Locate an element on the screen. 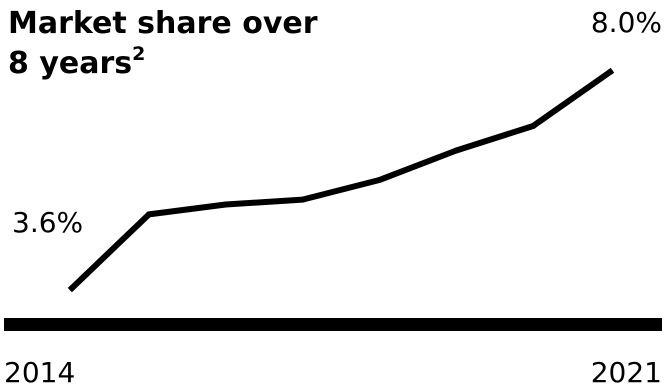 The height and width of the screenshot is (387, 666). data-point-2015 is located at coordinates (148, 214).